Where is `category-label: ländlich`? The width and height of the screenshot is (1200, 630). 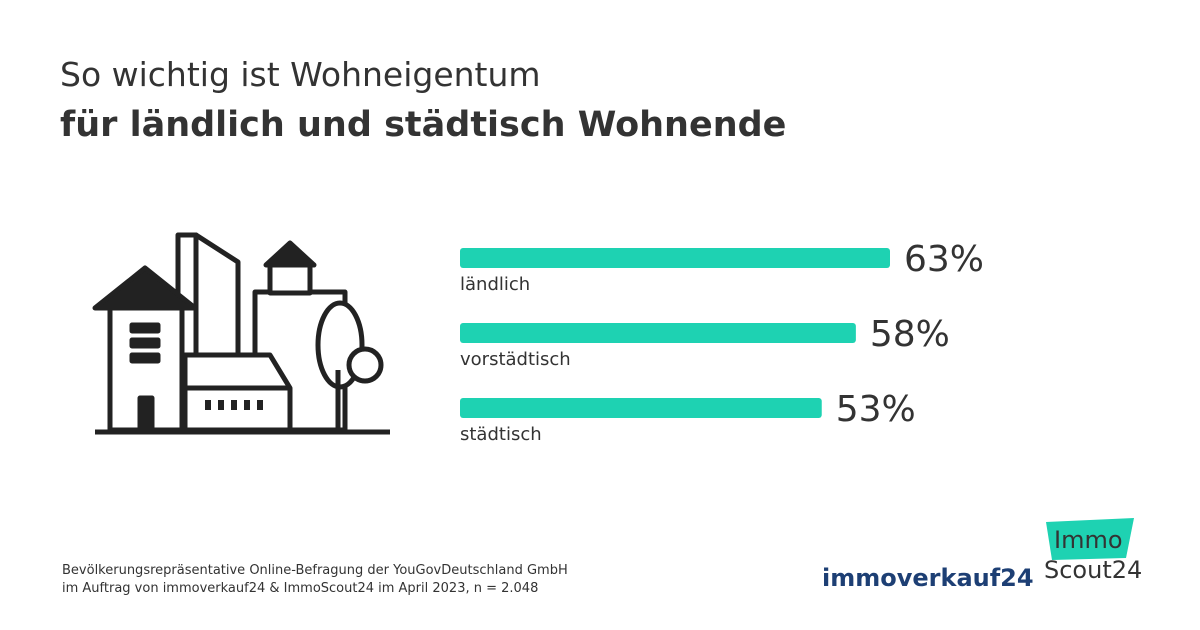 category-label: ländlich is located at coordinates (495, 284).